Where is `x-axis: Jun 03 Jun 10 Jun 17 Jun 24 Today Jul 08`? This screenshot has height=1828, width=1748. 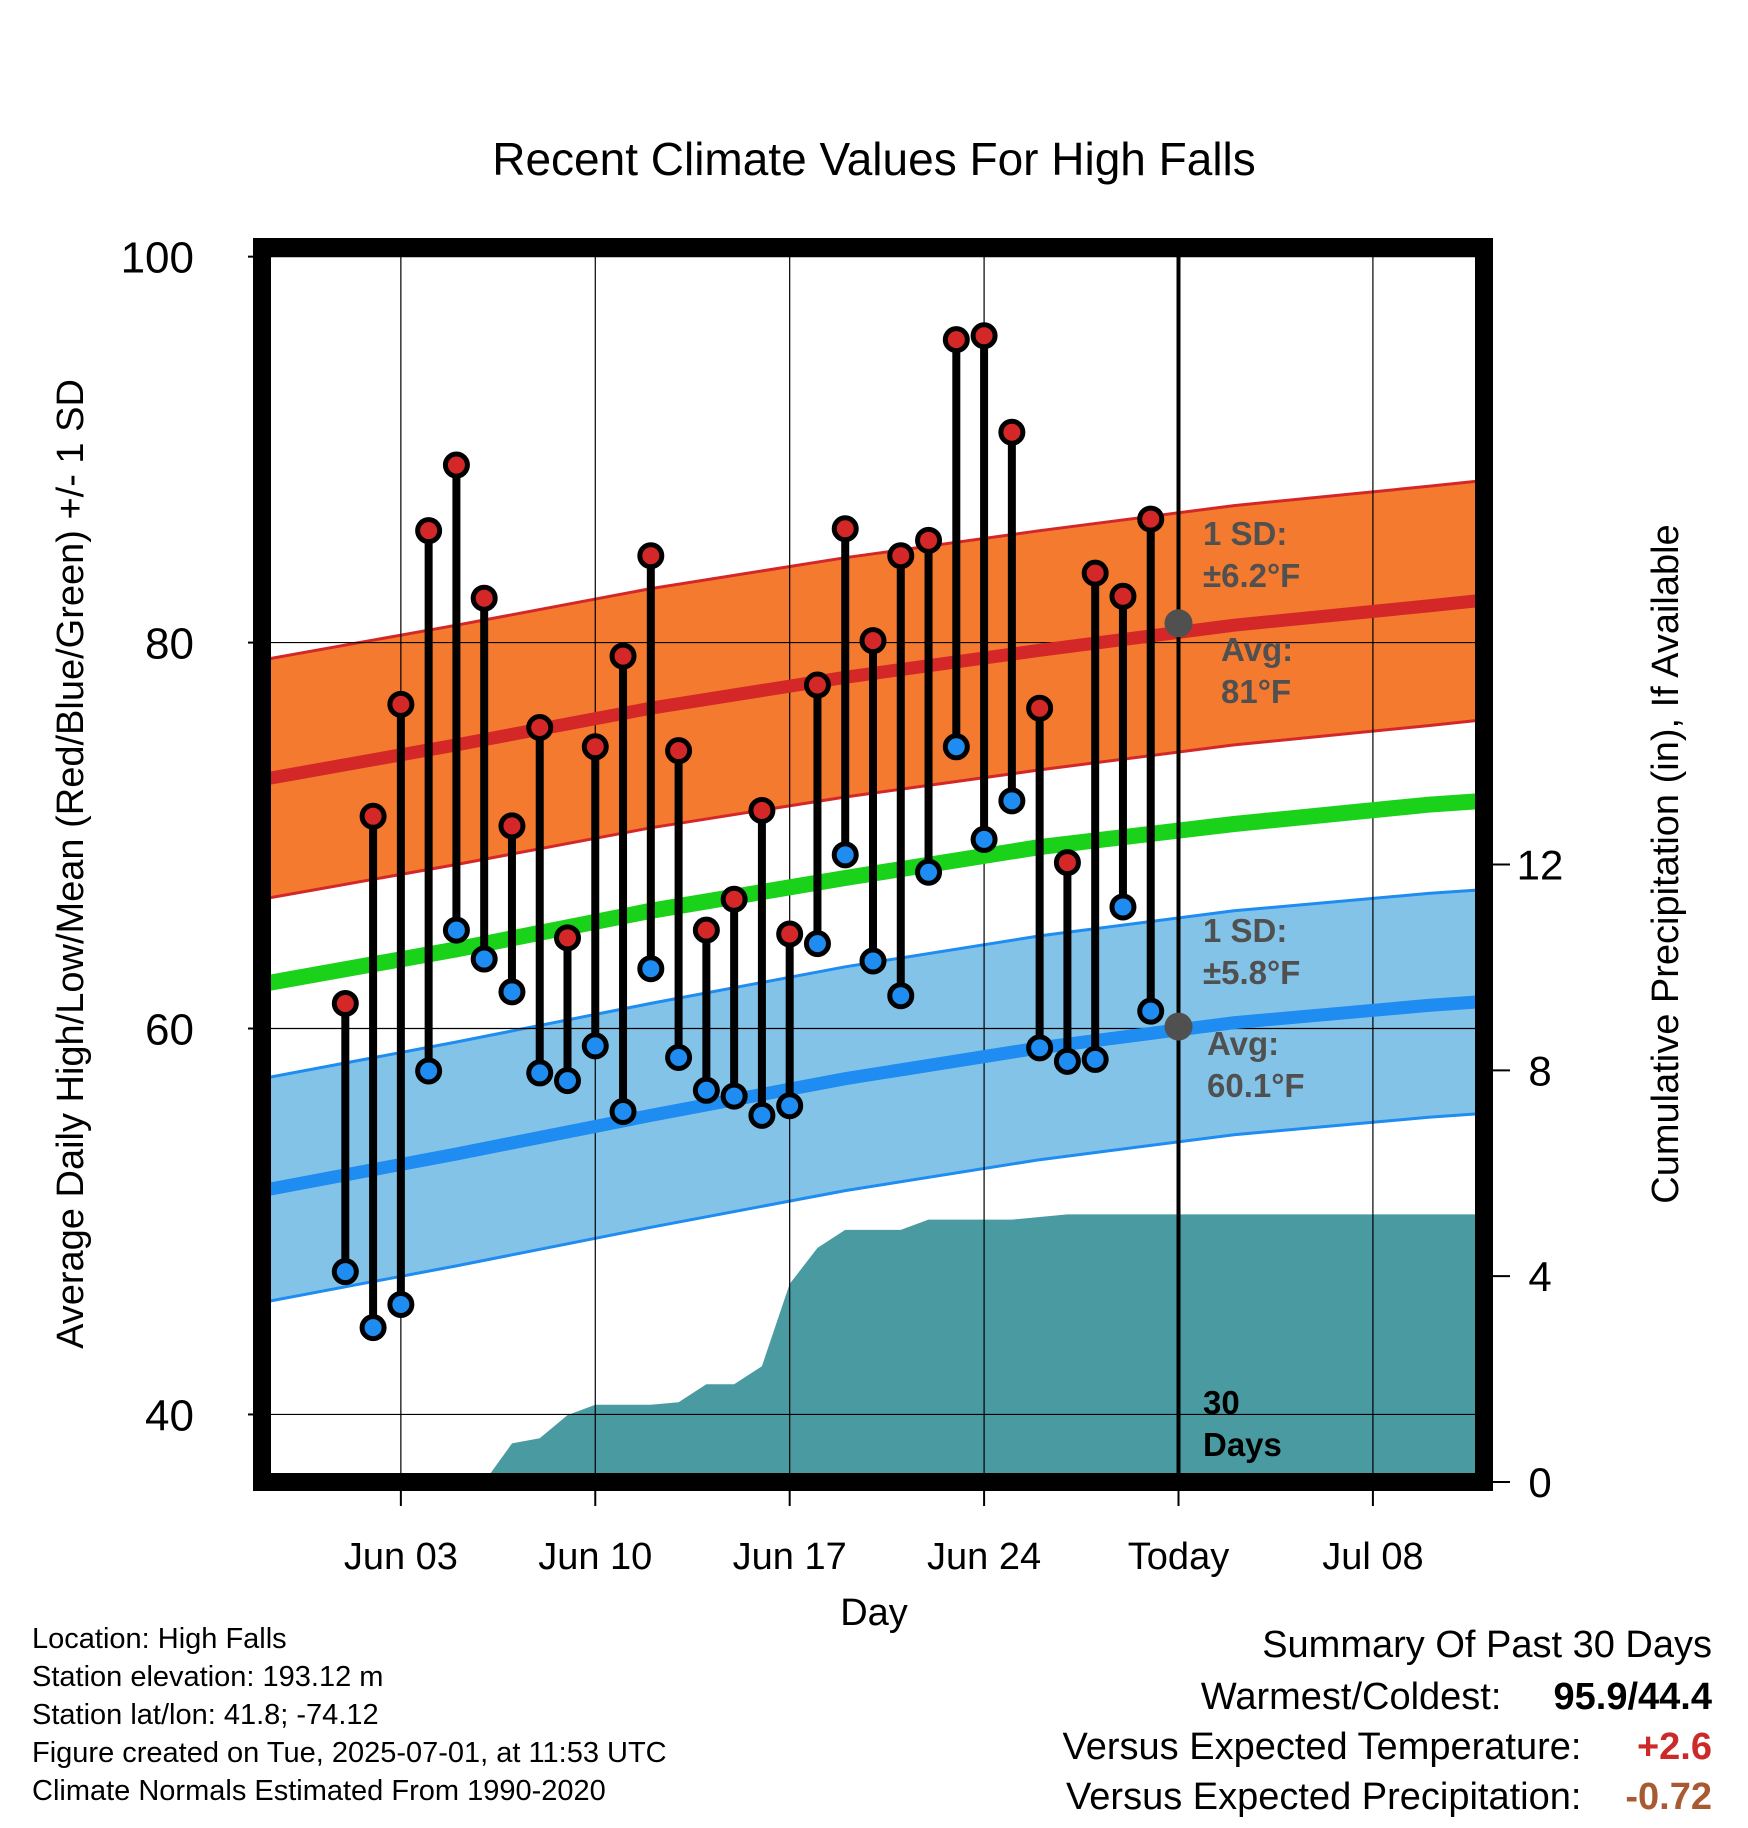
x-axis: Jun 03 Jun 10 Jun 17 Jun 24 Today Jul 08 is located at coordinates (884, 1534).